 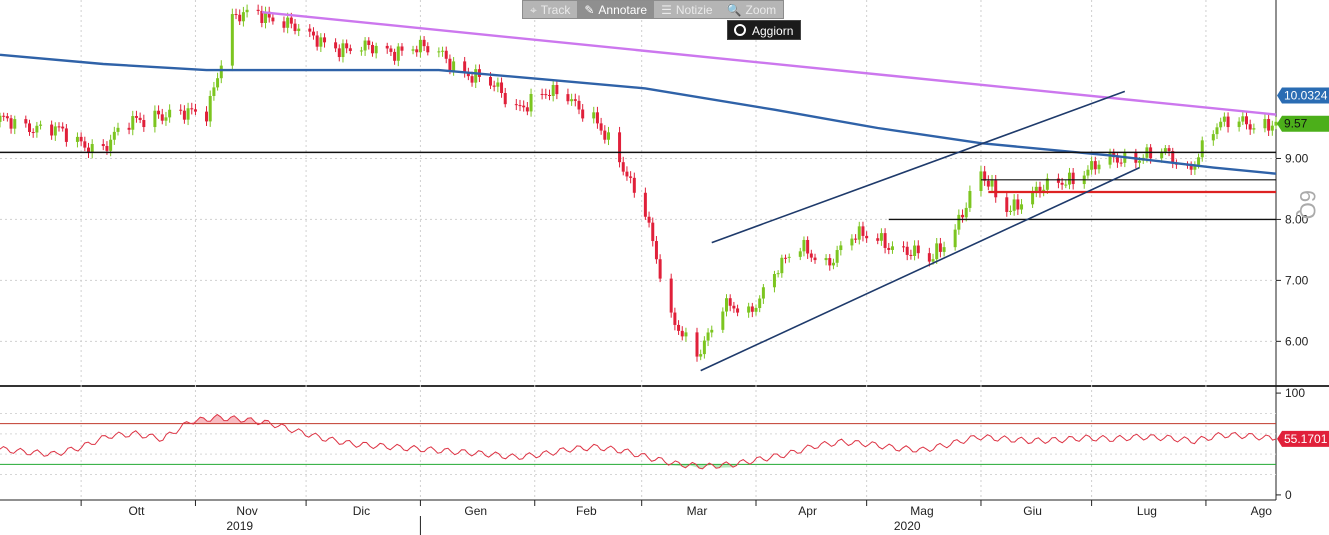 I want to click on chart-toolbar: ⌖ Track ✎ Annotare ☰ Notizie 🔍 Zoom, so click(x=653, y=9).